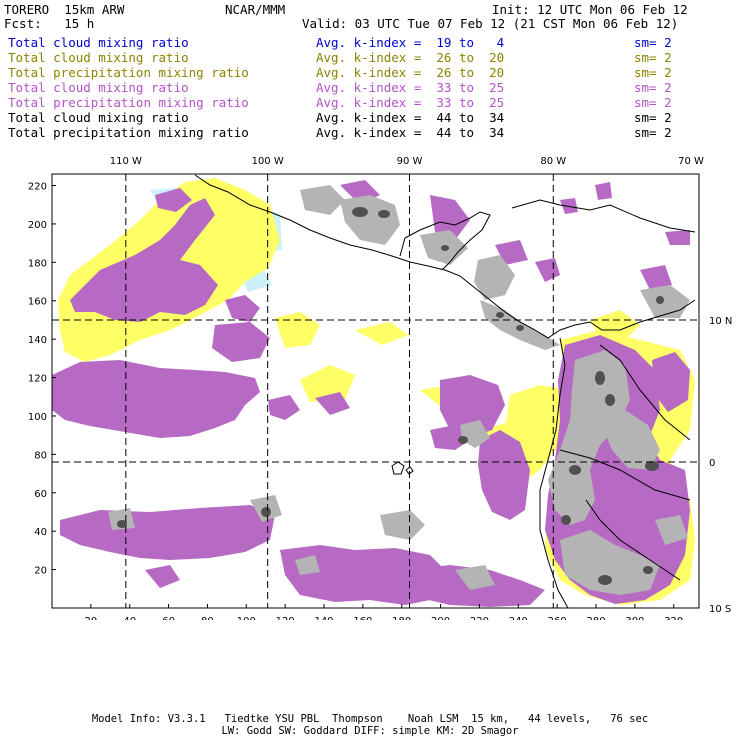  Describe the element at coordinates (557, 618) in the screenshot. I see `x-tick-label: 260` at that location.